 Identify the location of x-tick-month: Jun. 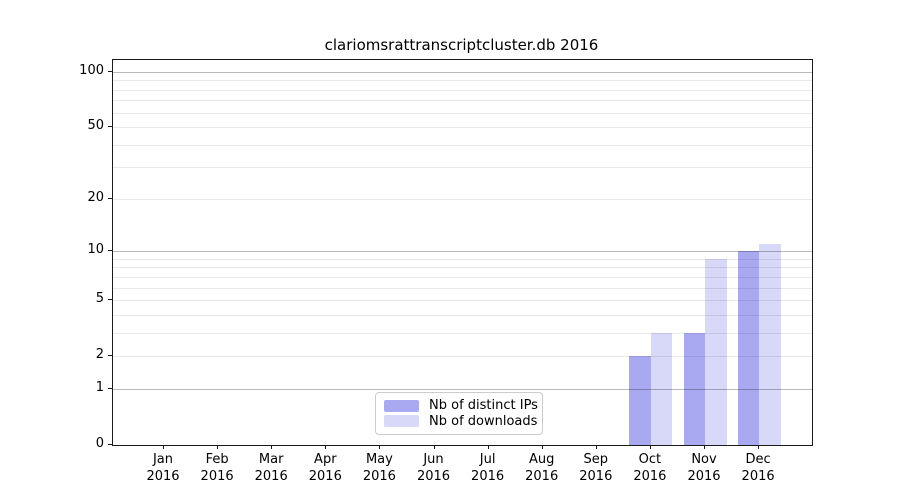
(433, 459).